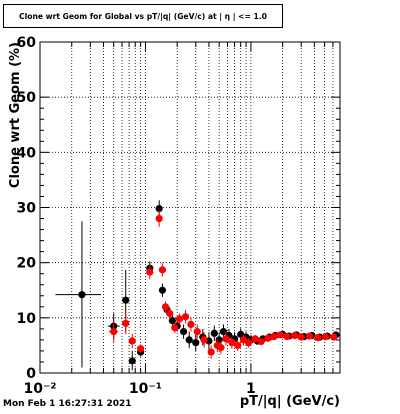 This screenshot has width=400, height=414. What do you see at coordinates (290, 401) in the screenshot?
I see `x-axis-label: pT/|q| (GeV/c)` at bounding box center [290, 401].